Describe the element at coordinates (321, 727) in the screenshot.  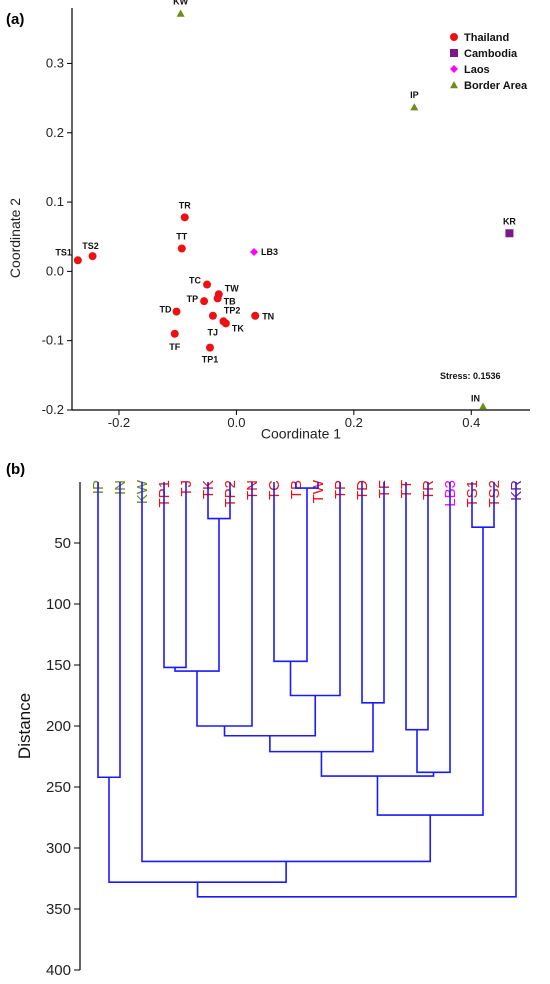
I see `dendrogram-link-m12` at that location.